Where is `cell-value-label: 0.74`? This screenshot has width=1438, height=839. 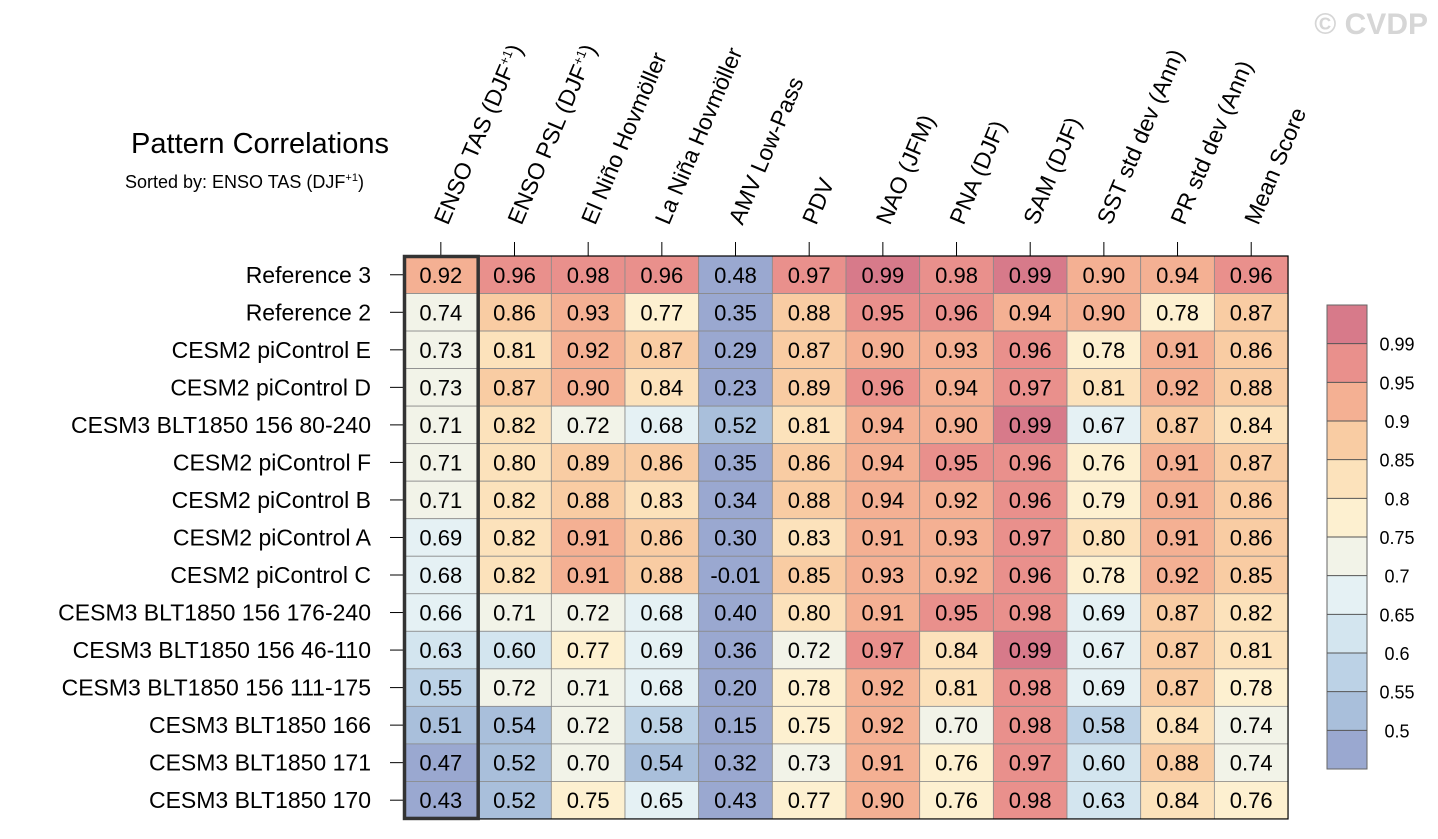
cell-value-label: 0.74 is located at coordinates (440, 312).